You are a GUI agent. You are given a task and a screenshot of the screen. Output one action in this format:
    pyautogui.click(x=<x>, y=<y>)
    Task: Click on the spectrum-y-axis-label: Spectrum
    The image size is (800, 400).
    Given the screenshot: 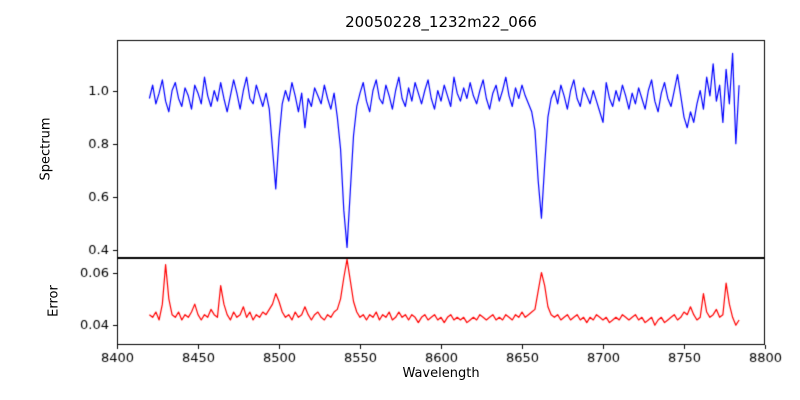 What is the action you would take?
    pyautogui.click(x=46, y=149)
    